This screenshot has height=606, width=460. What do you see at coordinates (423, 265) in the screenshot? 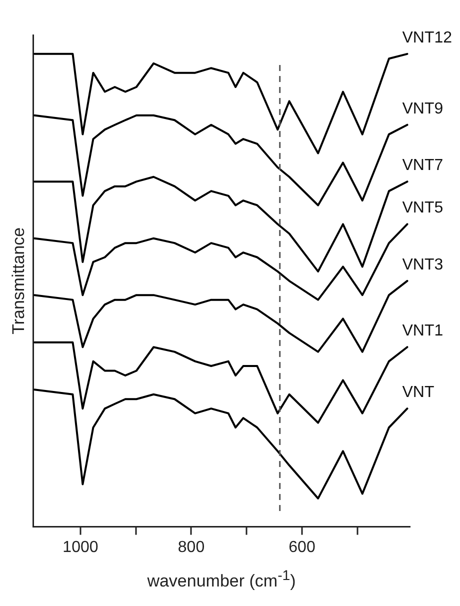
I see `series-label: VNT3` at bounding box center [423, 265].